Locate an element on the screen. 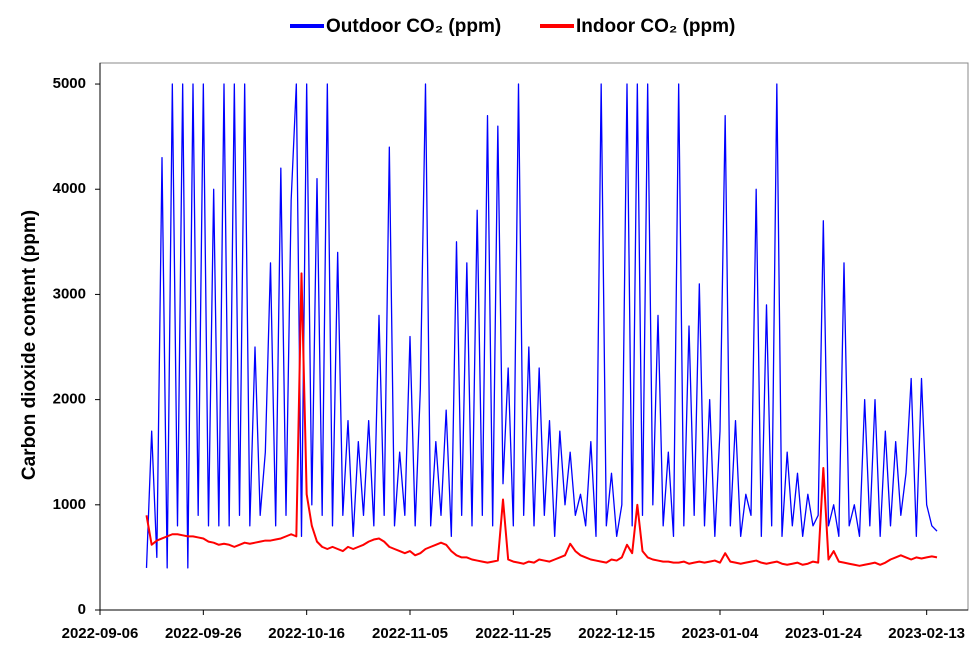 This screenshot has width=980, height=651. x-tick-label: 2022-12-15 is located at coordinates (616, 633).